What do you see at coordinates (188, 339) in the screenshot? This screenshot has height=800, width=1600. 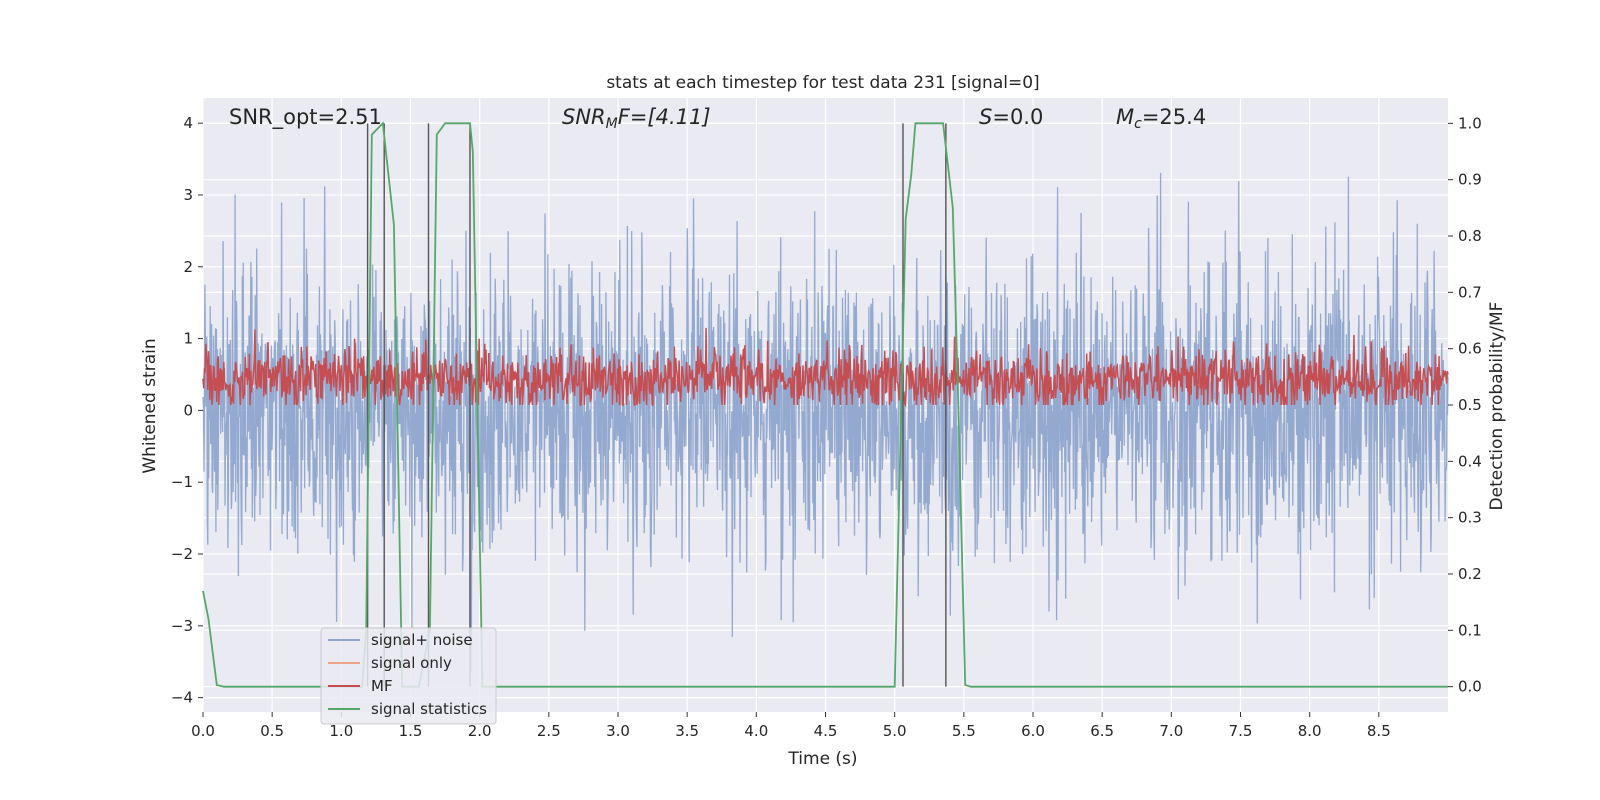 I see `y-tick-label: 1` at bounding box center [188, 339].